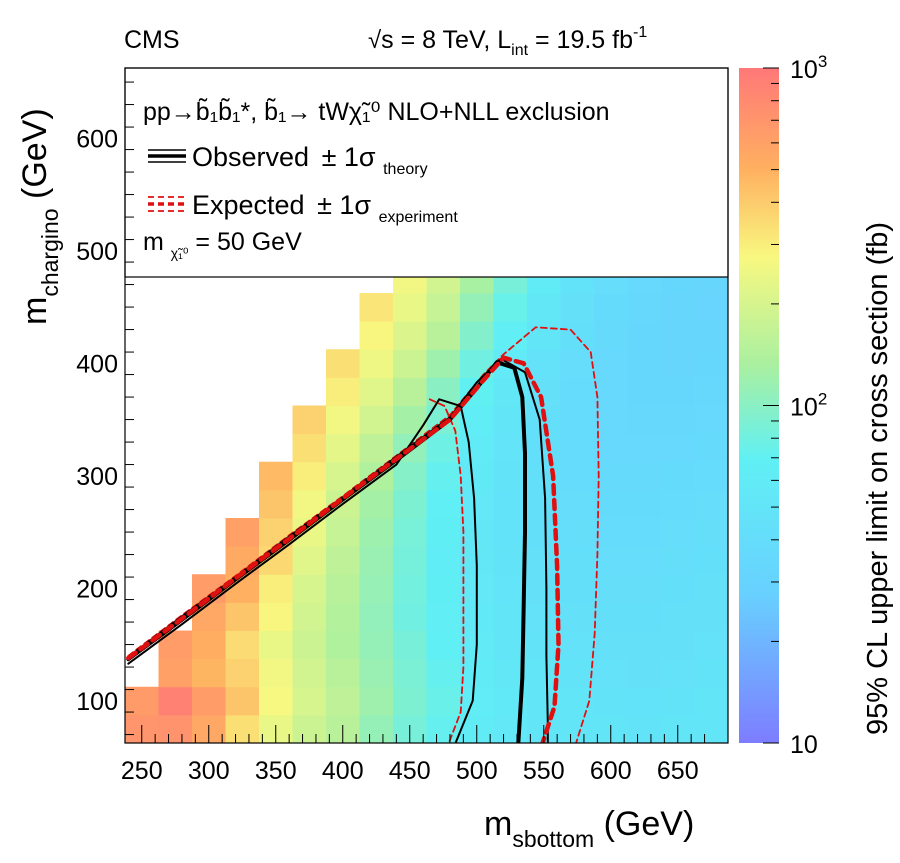 Image resolution: width=900 pixels, height=863 pixels. What do you see at coordinates (410, 771) in the screenshot?
I see `x-tick-label: 450` at bounding box center [410, 771].